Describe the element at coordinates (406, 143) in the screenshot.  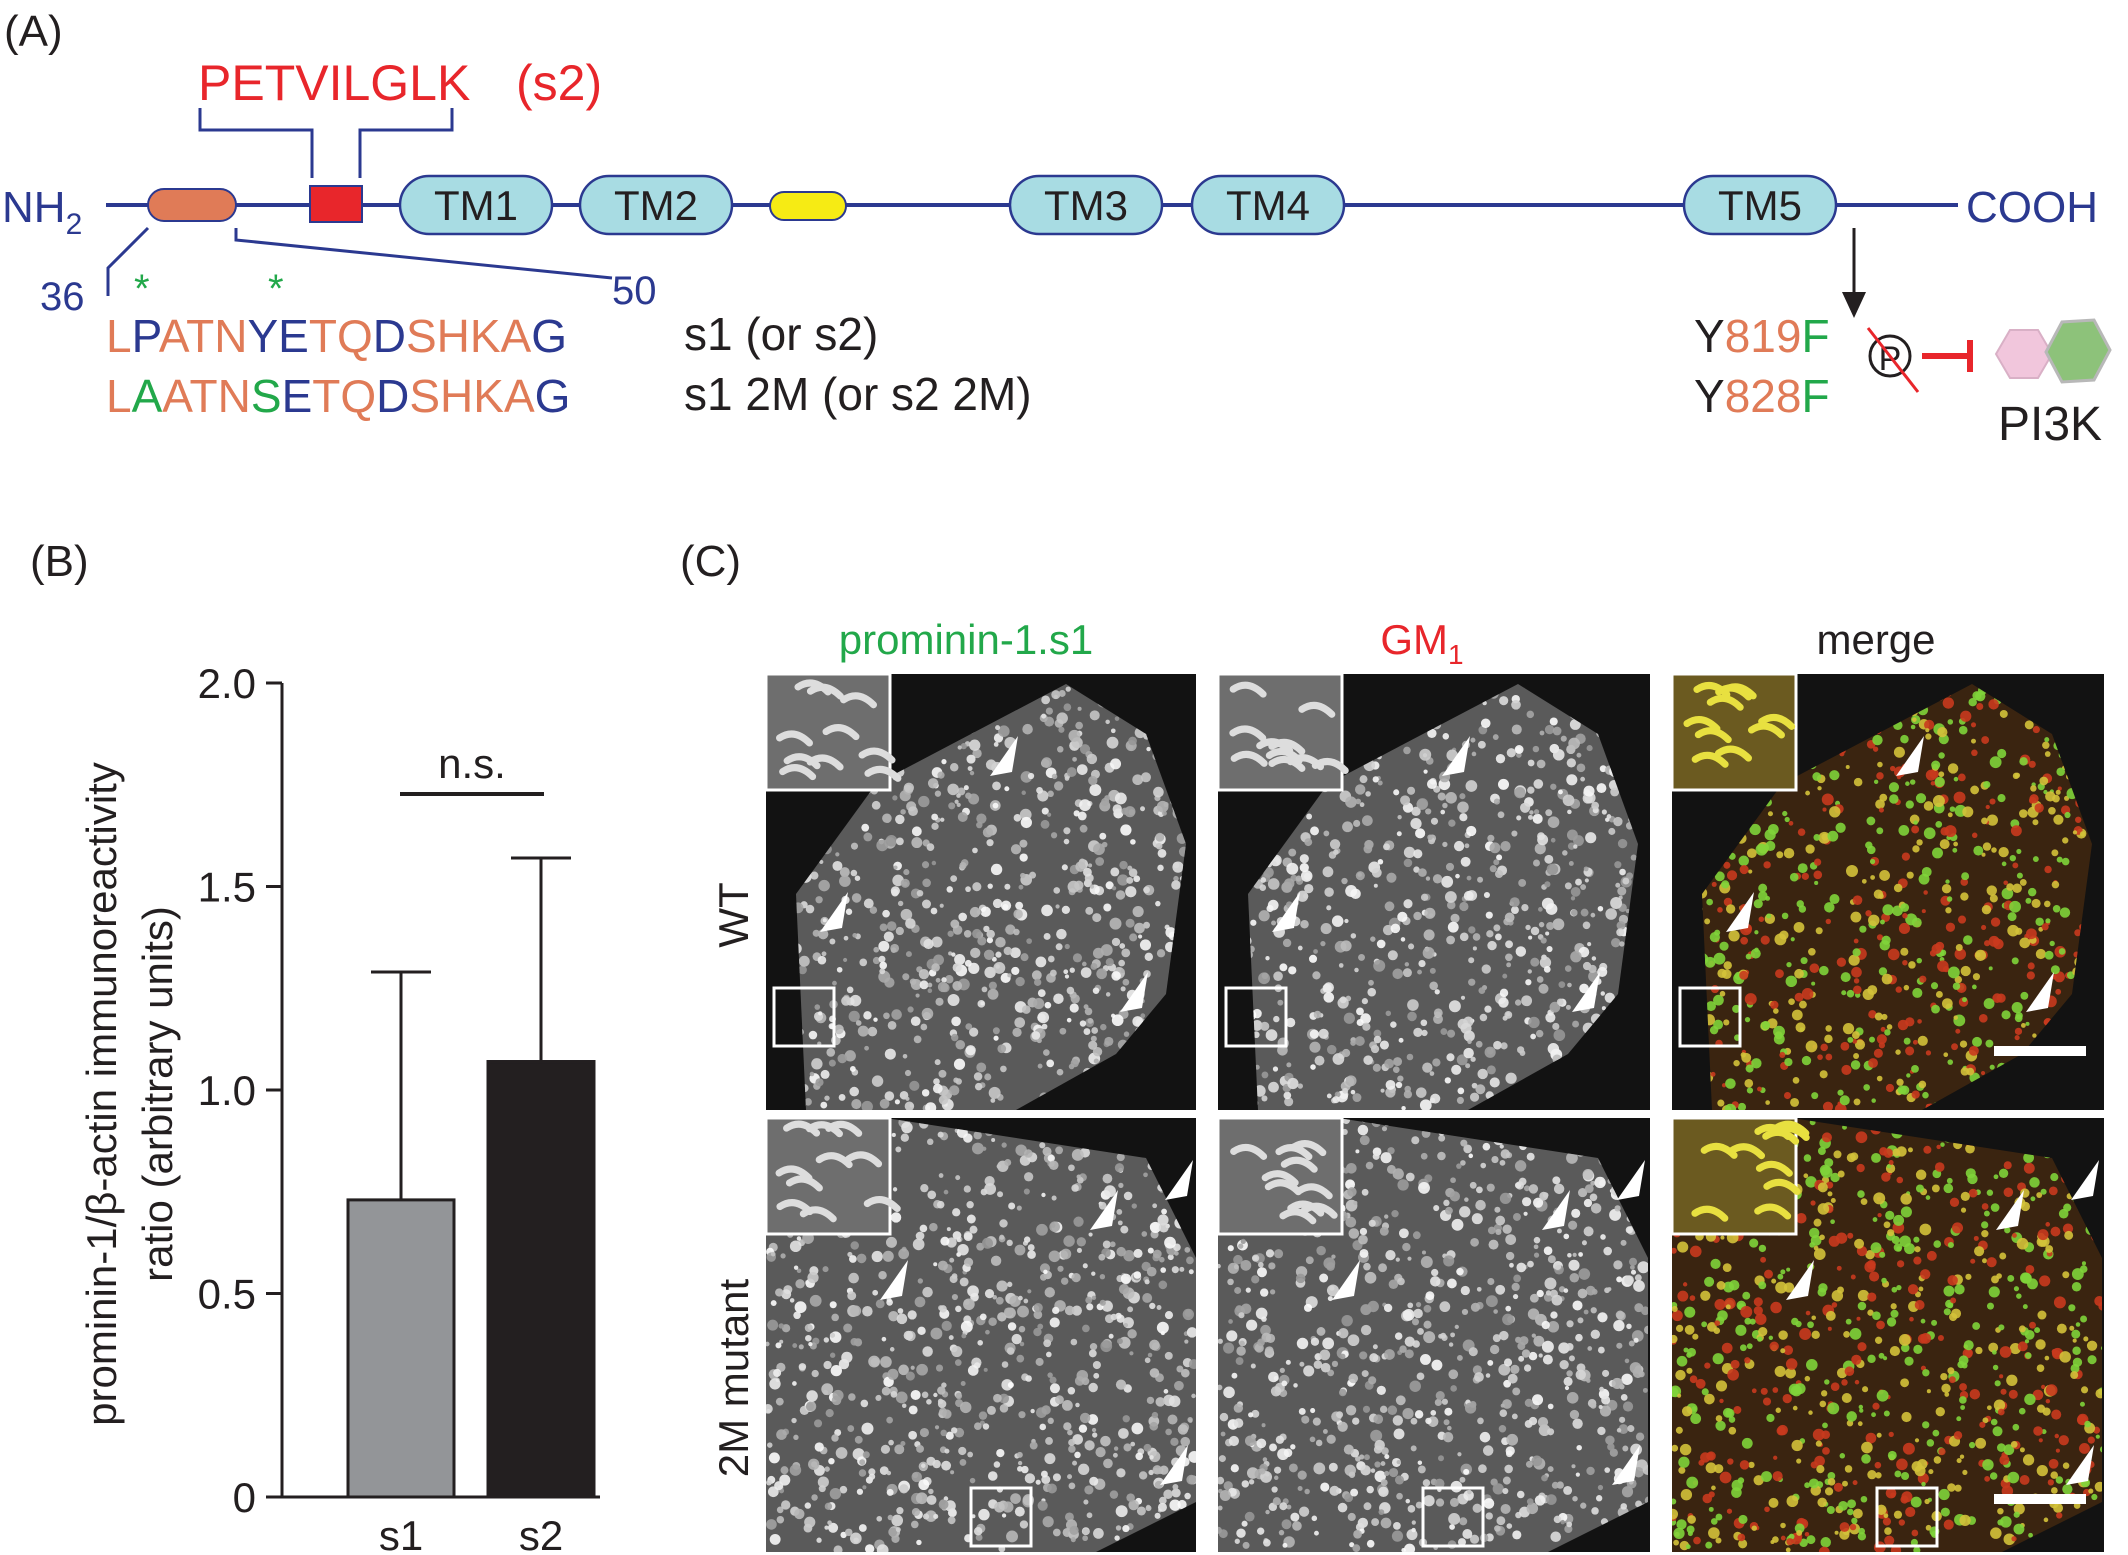
I see `peptide-connector-right` at that location.